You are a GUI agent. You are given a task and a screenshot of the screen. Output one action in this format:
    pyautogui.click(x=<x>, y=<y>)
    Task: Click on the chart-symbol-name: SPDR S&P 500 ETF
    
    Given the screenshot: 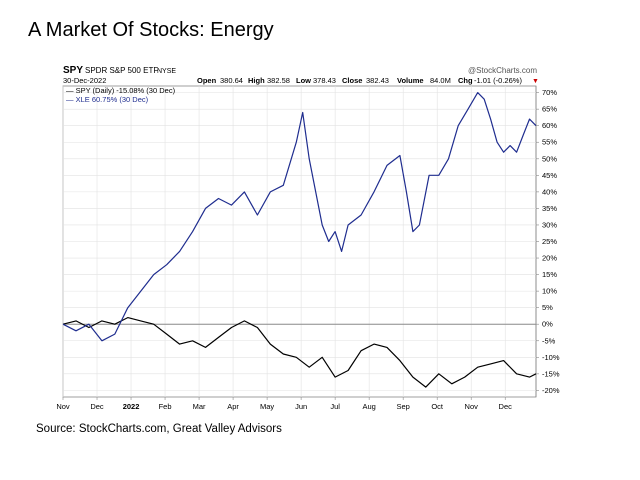 What is the action you would take?
    pyautogui.click(x=121, y=70)
    